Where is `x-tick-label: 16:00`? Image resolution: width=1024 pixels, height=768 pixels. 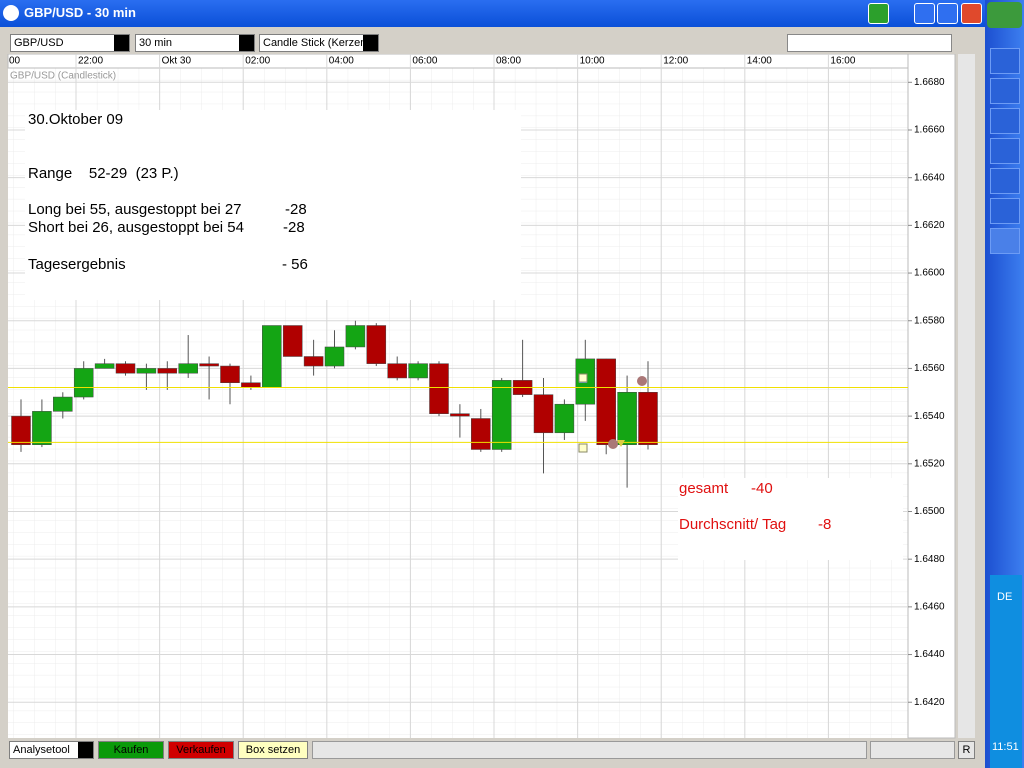 x-tick-label: 16:00 is located at coordinates (842, 61).